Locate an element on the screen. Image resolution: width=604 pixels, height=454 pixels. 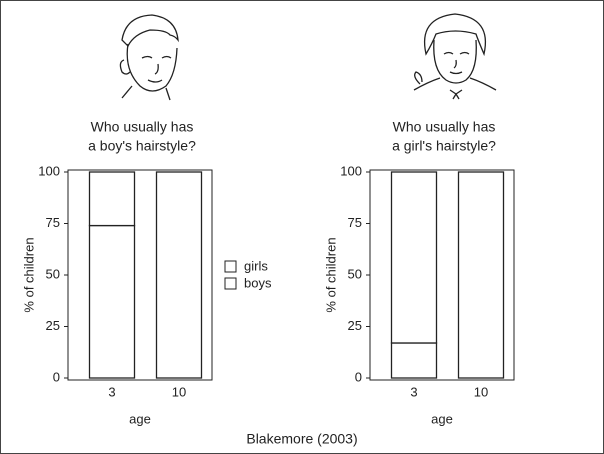
chart-title: a boy's hairstyle? is located at coordinates (142, 146).